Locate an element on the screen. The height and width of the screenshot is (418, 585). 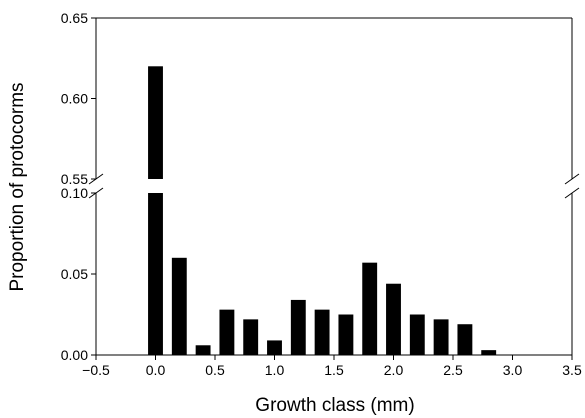
y-axis-ticks: 0.55 0.60 0.65 0.00 0.05 0.10 is located at coordinates (78, 186).